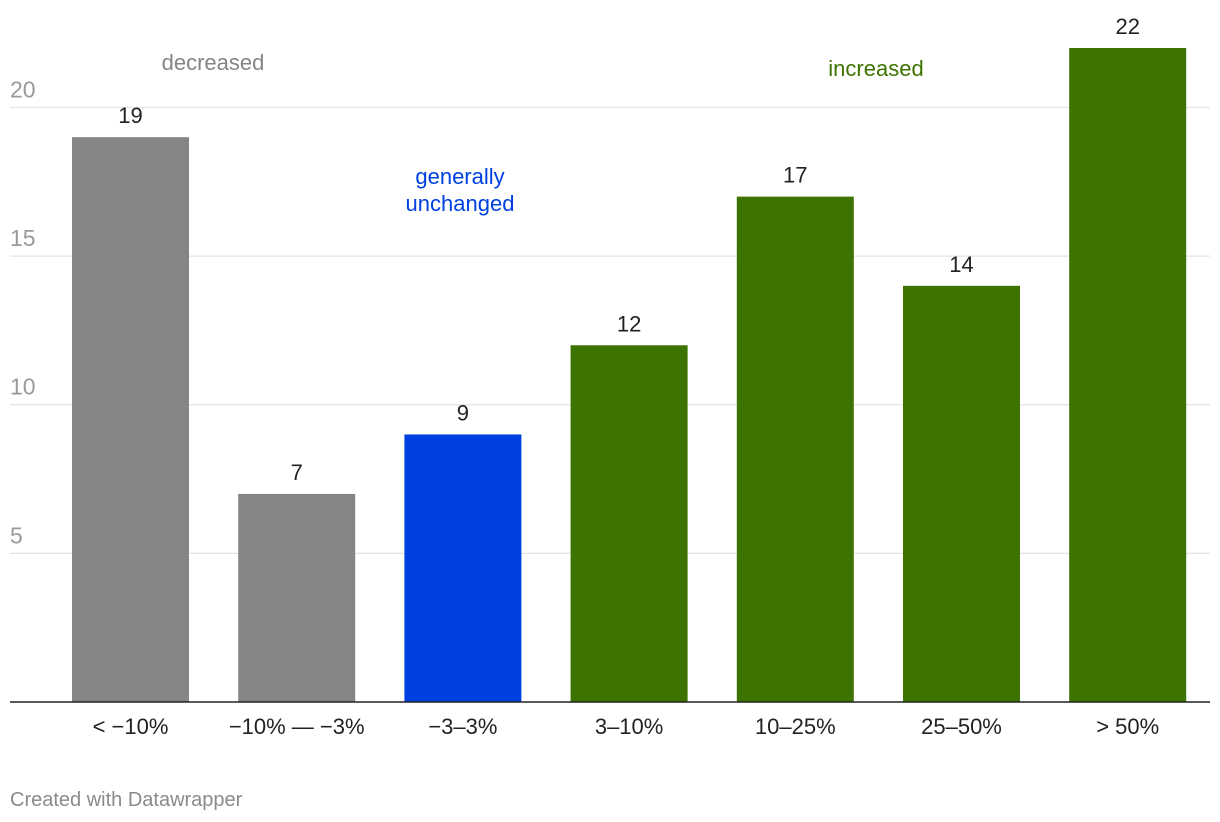 The height and width of the screenshot is (822, 1220). What do you see at coordinates (16, 535) in the screenshot?
I see `y-tick-label-5: 5` at bounding box center [16, 535].